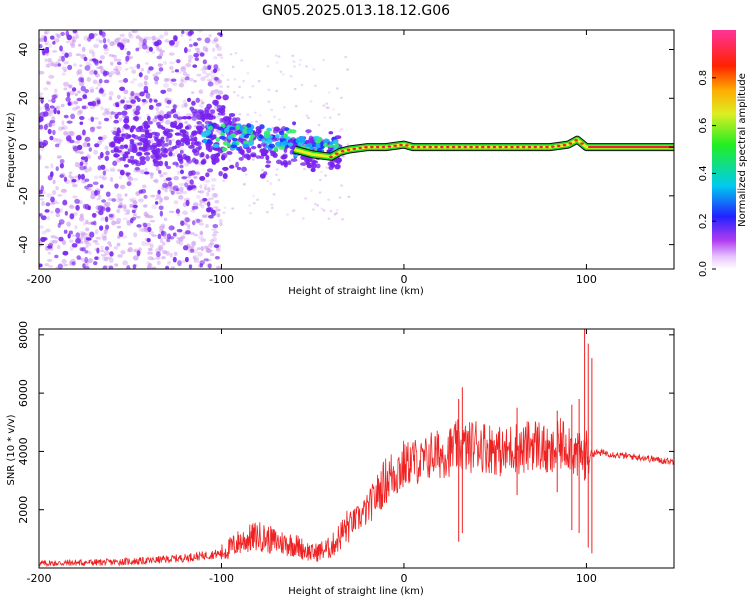  Describe the element at coordinates (23, 245) in the screenshot. I see `y-tick-label: -40` at that location.